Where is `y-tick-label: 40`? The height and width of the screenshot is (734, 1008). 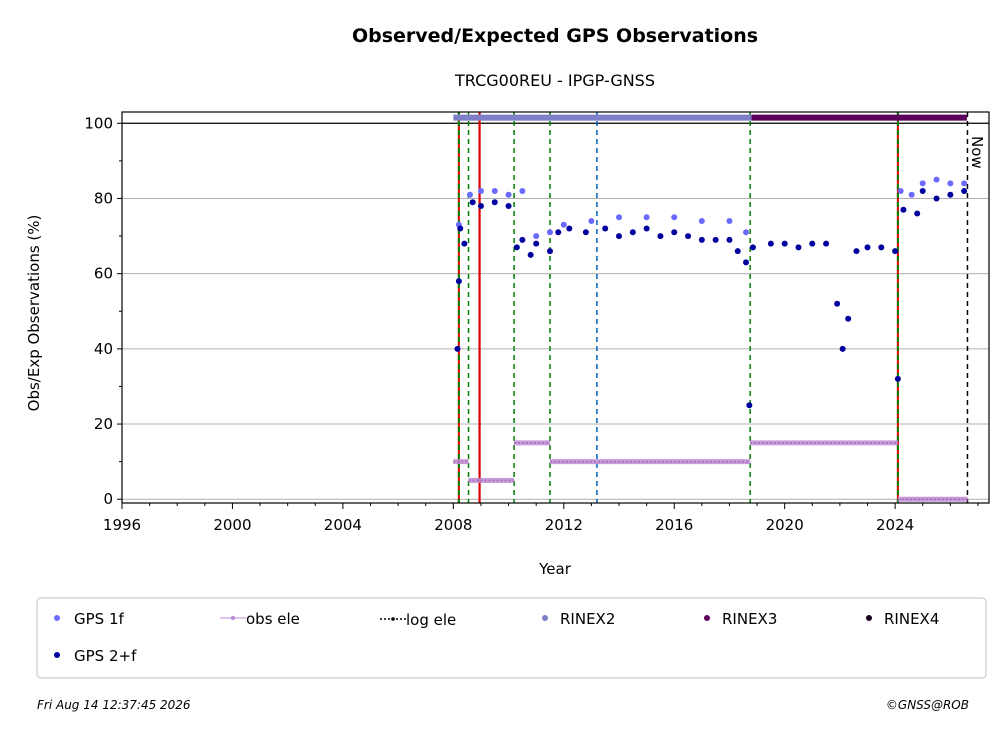
y-tick-label: 40 is located at coordinates (103, 349).